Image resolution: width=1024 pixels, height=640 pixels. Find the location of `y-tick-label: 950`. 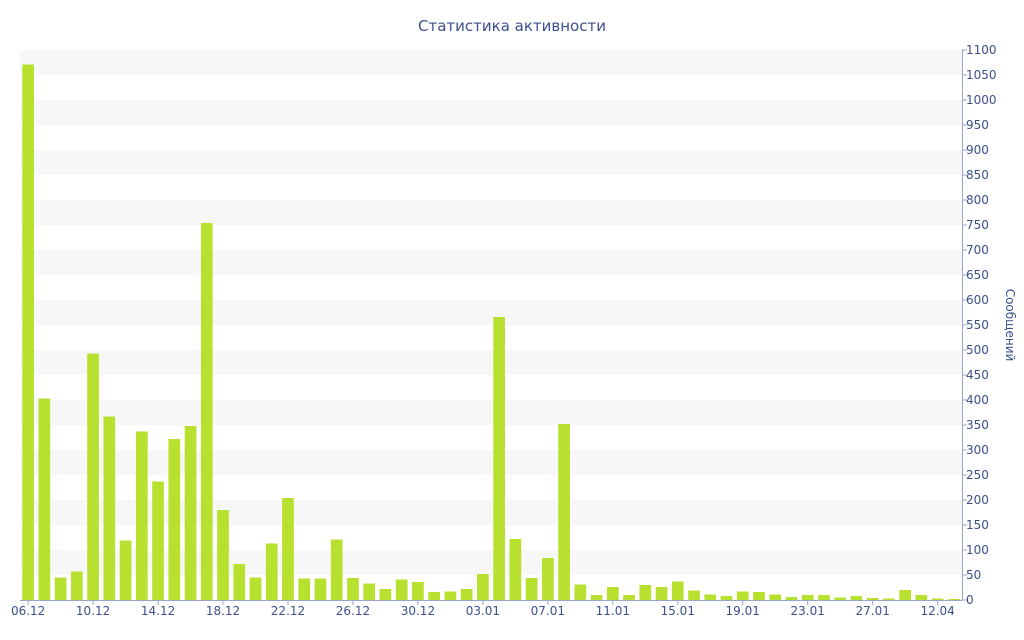

y-tick-label: 950 is located at coordinates (977, 125).